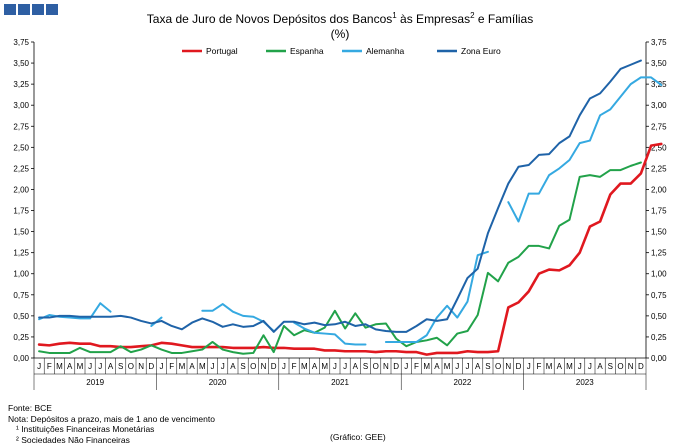 The width and height of the screenshot is (680, 448). What do you see at coordinates (659, 337) in the screenshot?
I see `y-tick-label-right: 0,25` at bounding box center [659, 337].